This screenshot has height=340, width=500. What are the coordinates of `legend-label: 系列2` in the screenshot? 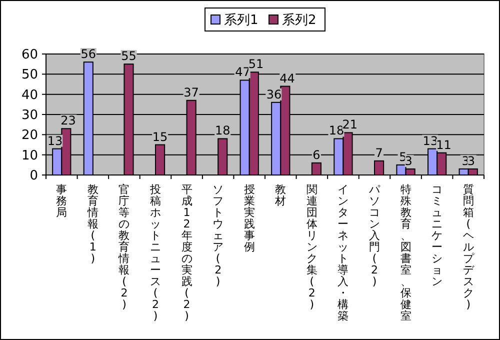 It's located at (299, 20).